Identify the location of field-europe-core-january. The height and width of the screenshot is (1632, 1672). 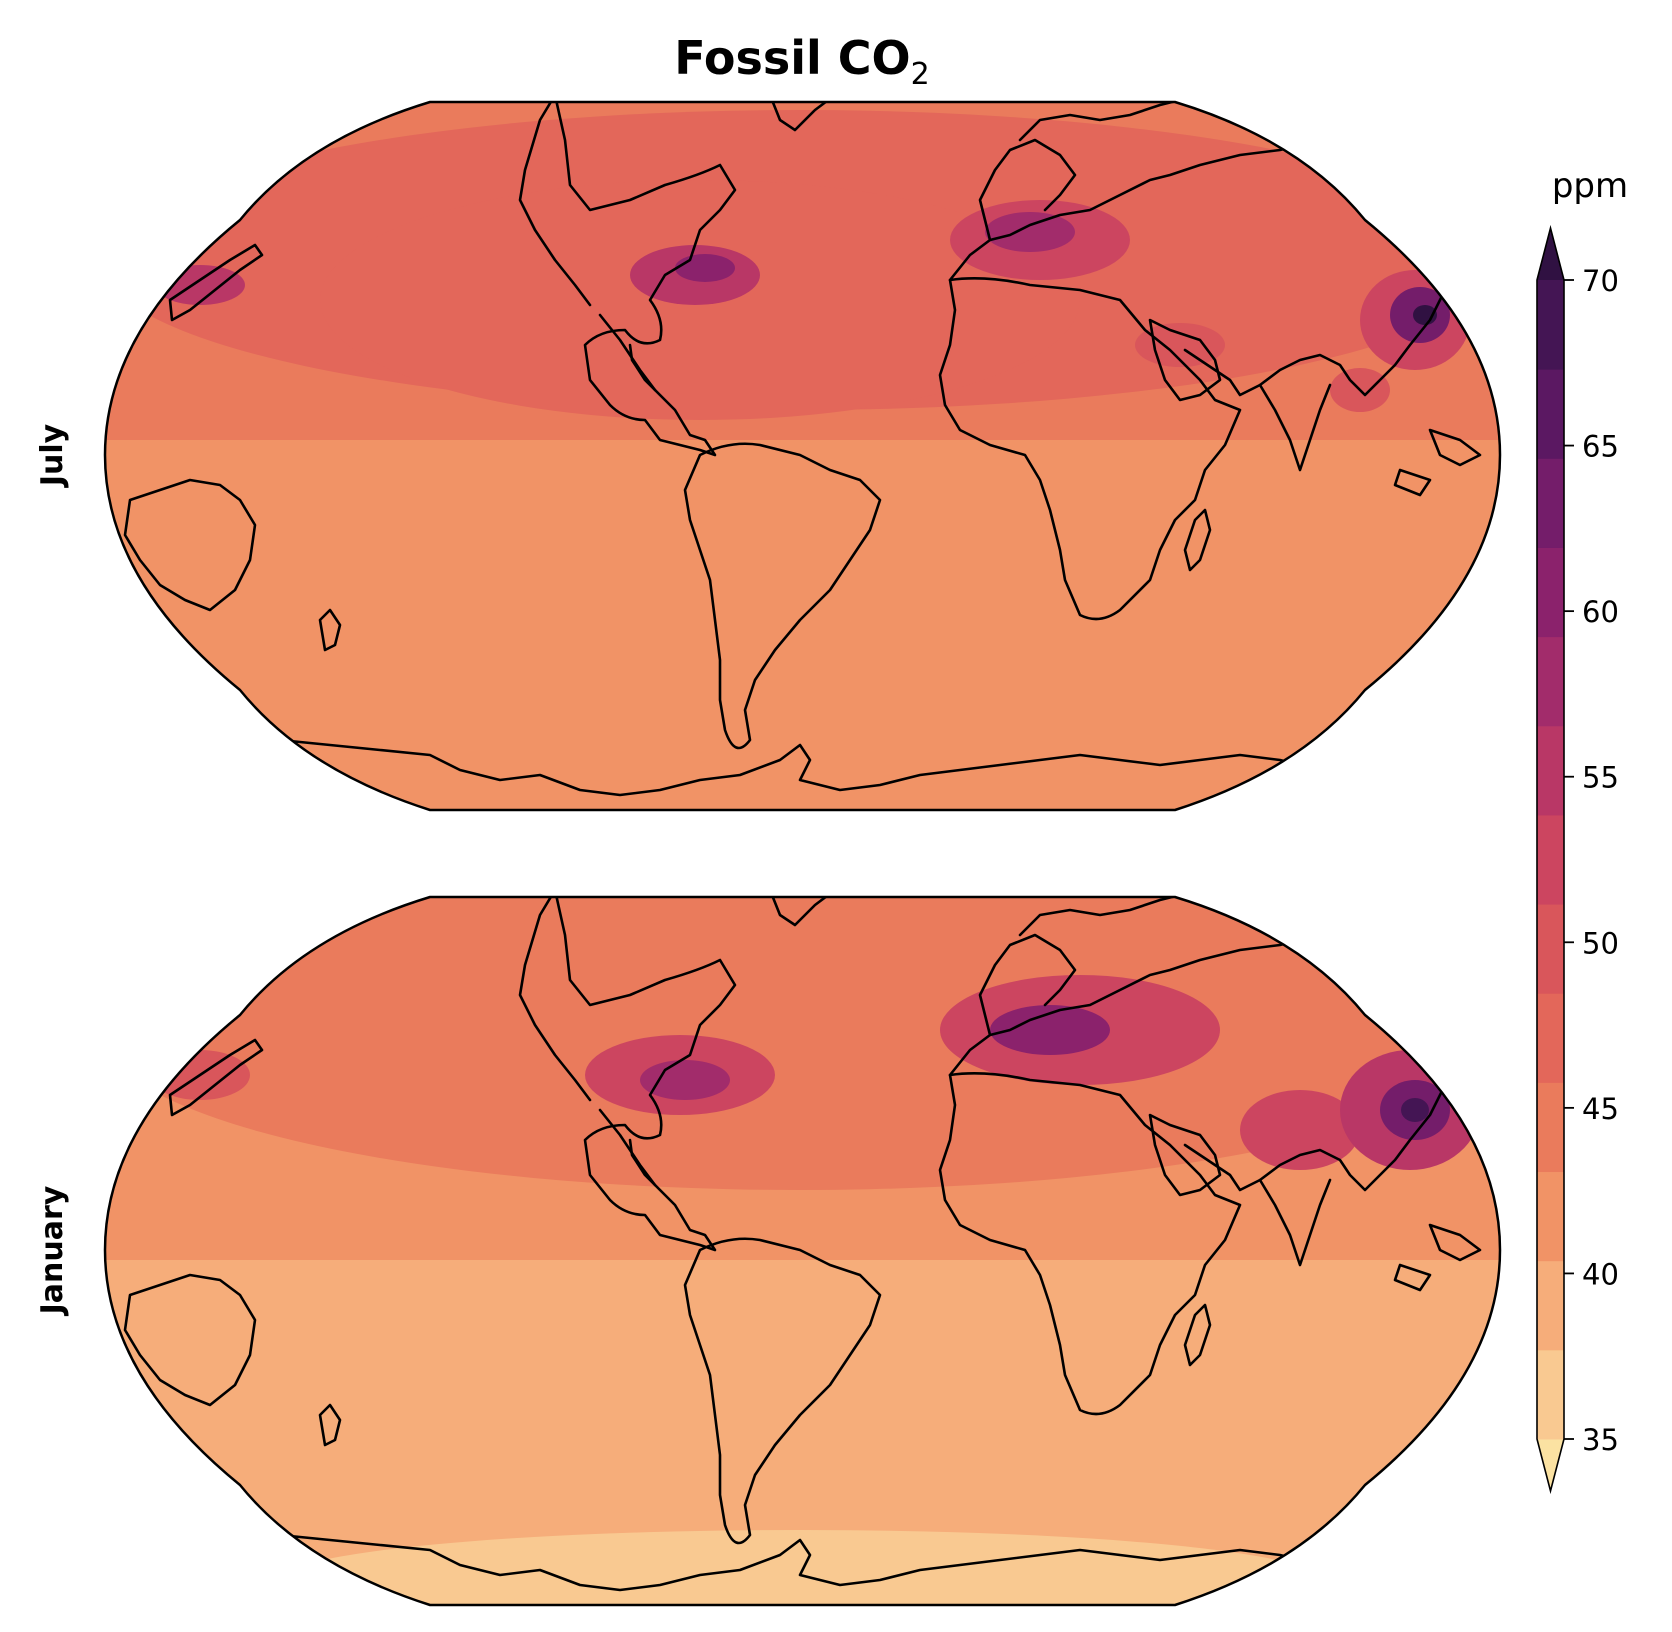
(1050, 1030).